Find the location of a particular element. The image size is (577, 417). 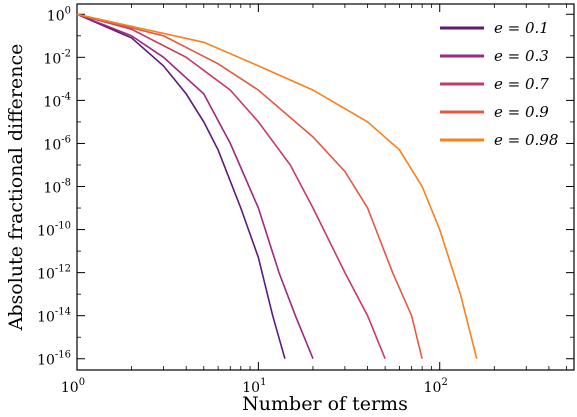

x-axis-label: Number of terms is located at coordinates (325, 404).